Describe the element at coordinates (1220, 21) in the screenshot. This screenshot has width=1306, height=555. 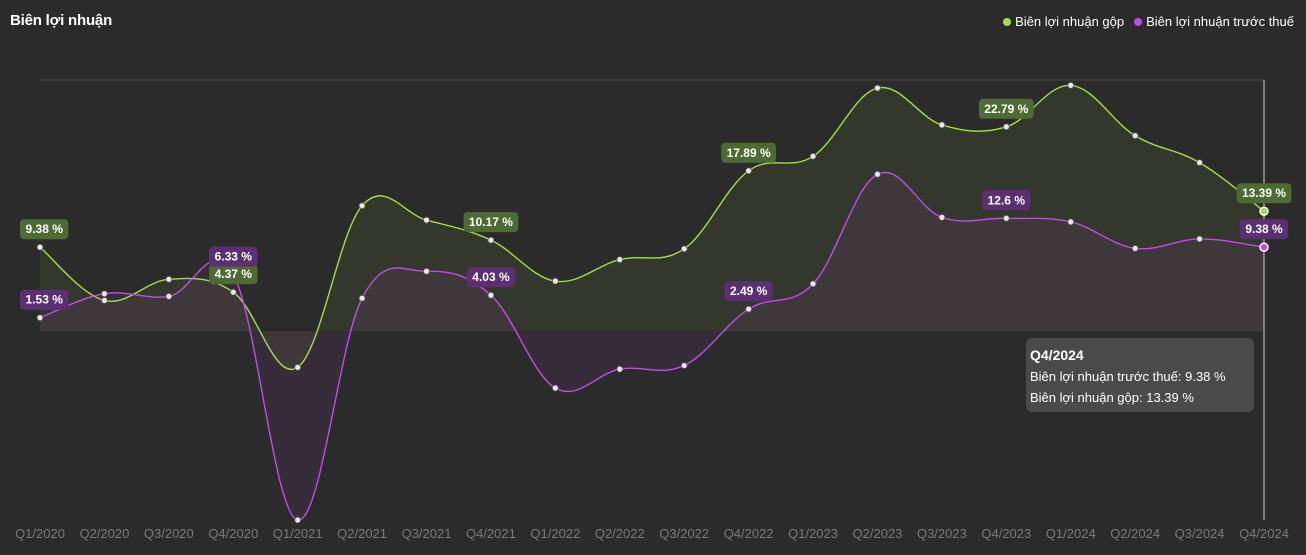
I see `legend-label: Biên lợi nhuận trước thuế` at that location.